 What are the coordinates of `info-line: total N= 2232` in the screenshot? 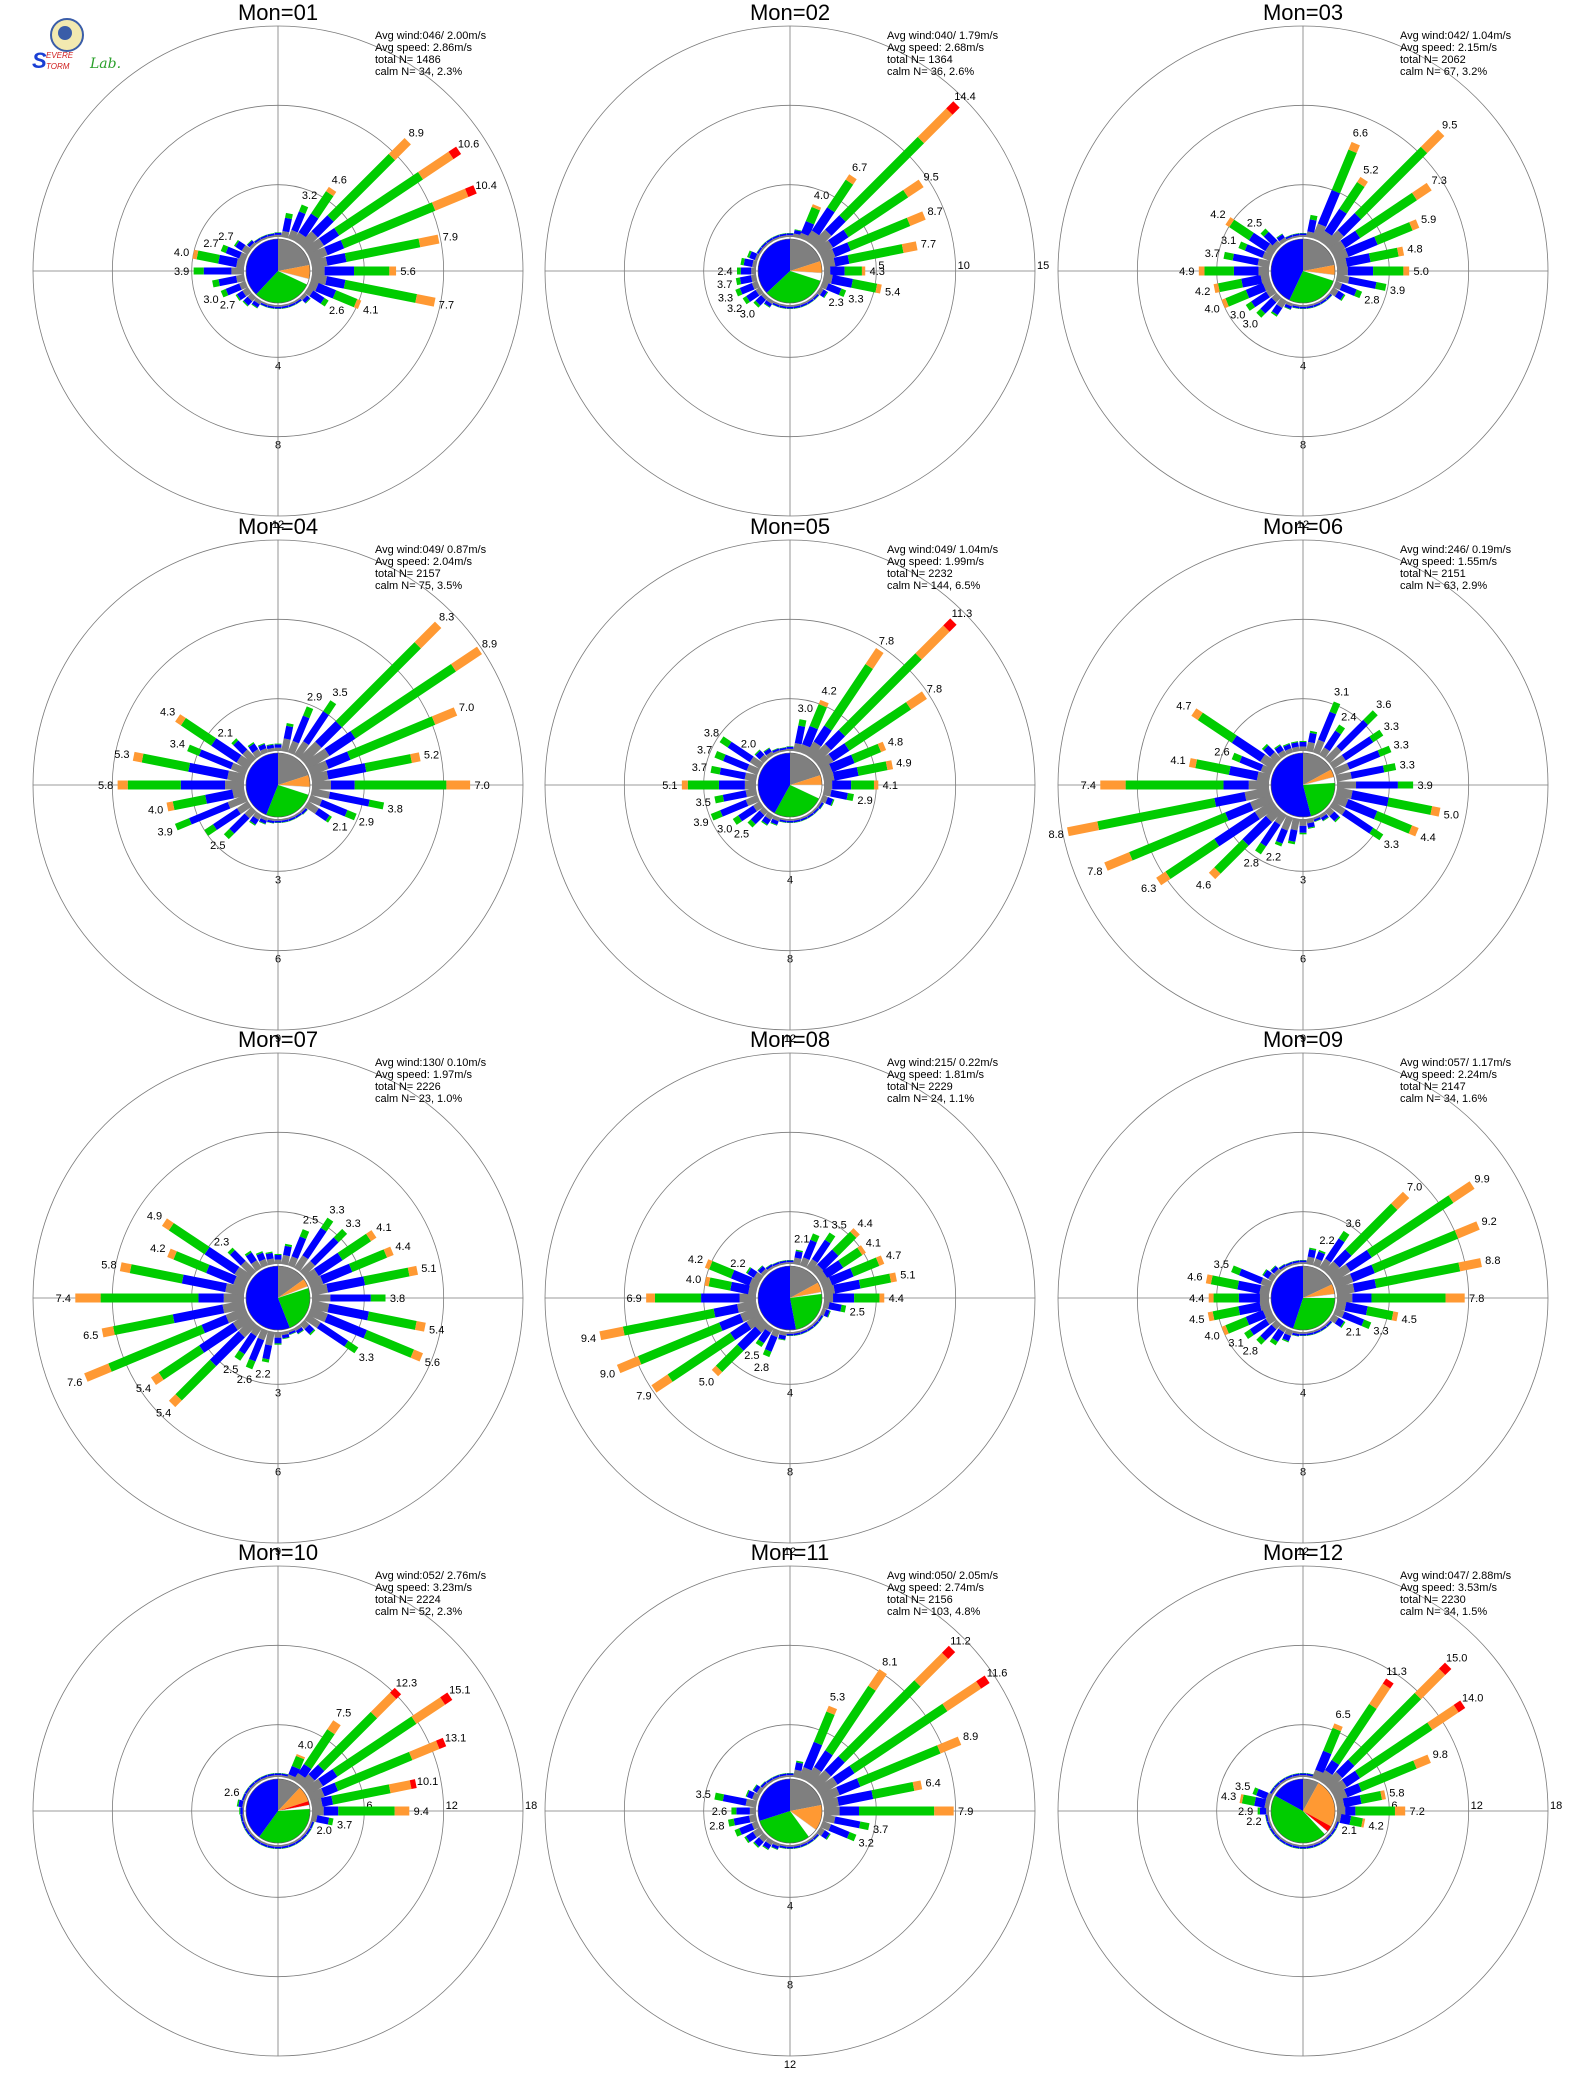 It's located at (920, 574).